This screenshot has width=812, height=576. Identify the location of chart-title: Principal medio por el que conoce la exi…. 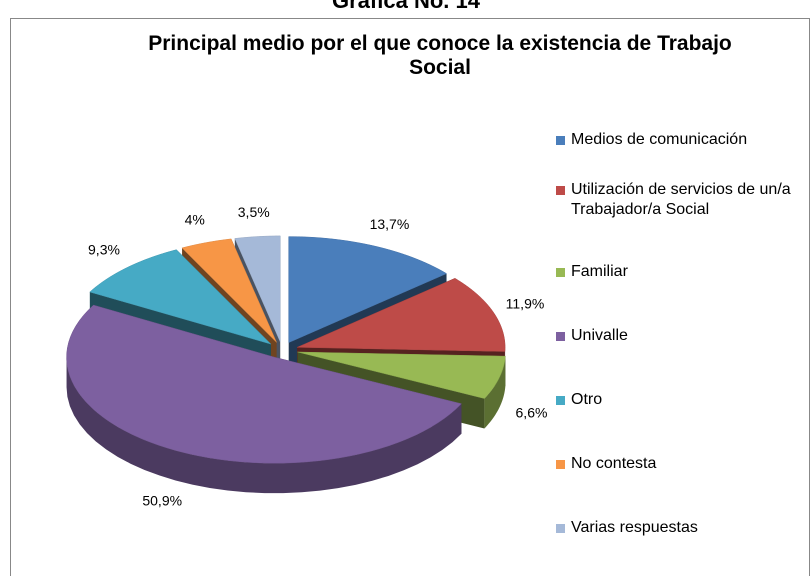
(440, 55).